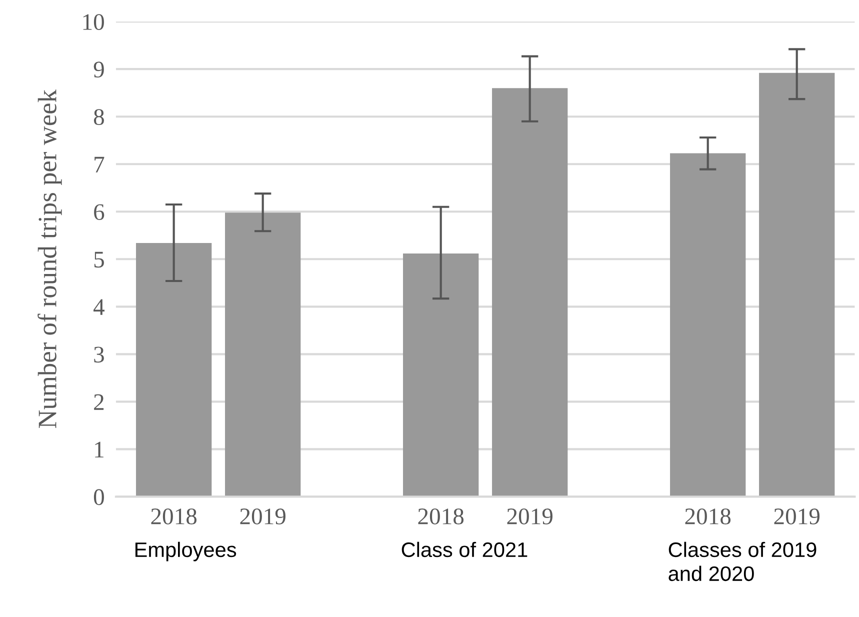 This screenshot has width=859, height=617. I want to click on y-tick-label: 10, so click(93, 22).